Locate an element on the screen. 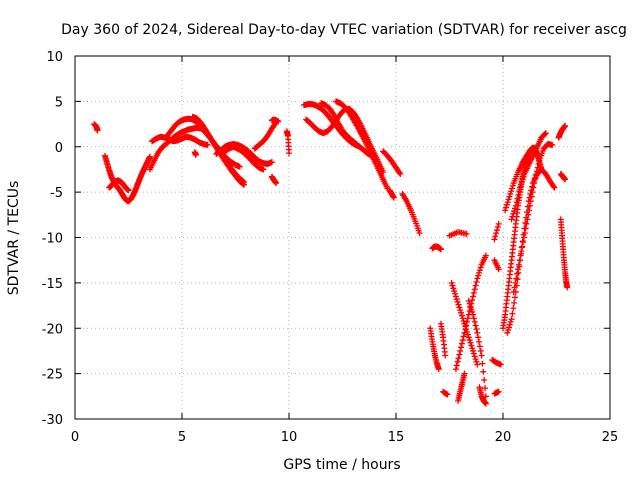  series-d8 is located at coordinates (564, 253).